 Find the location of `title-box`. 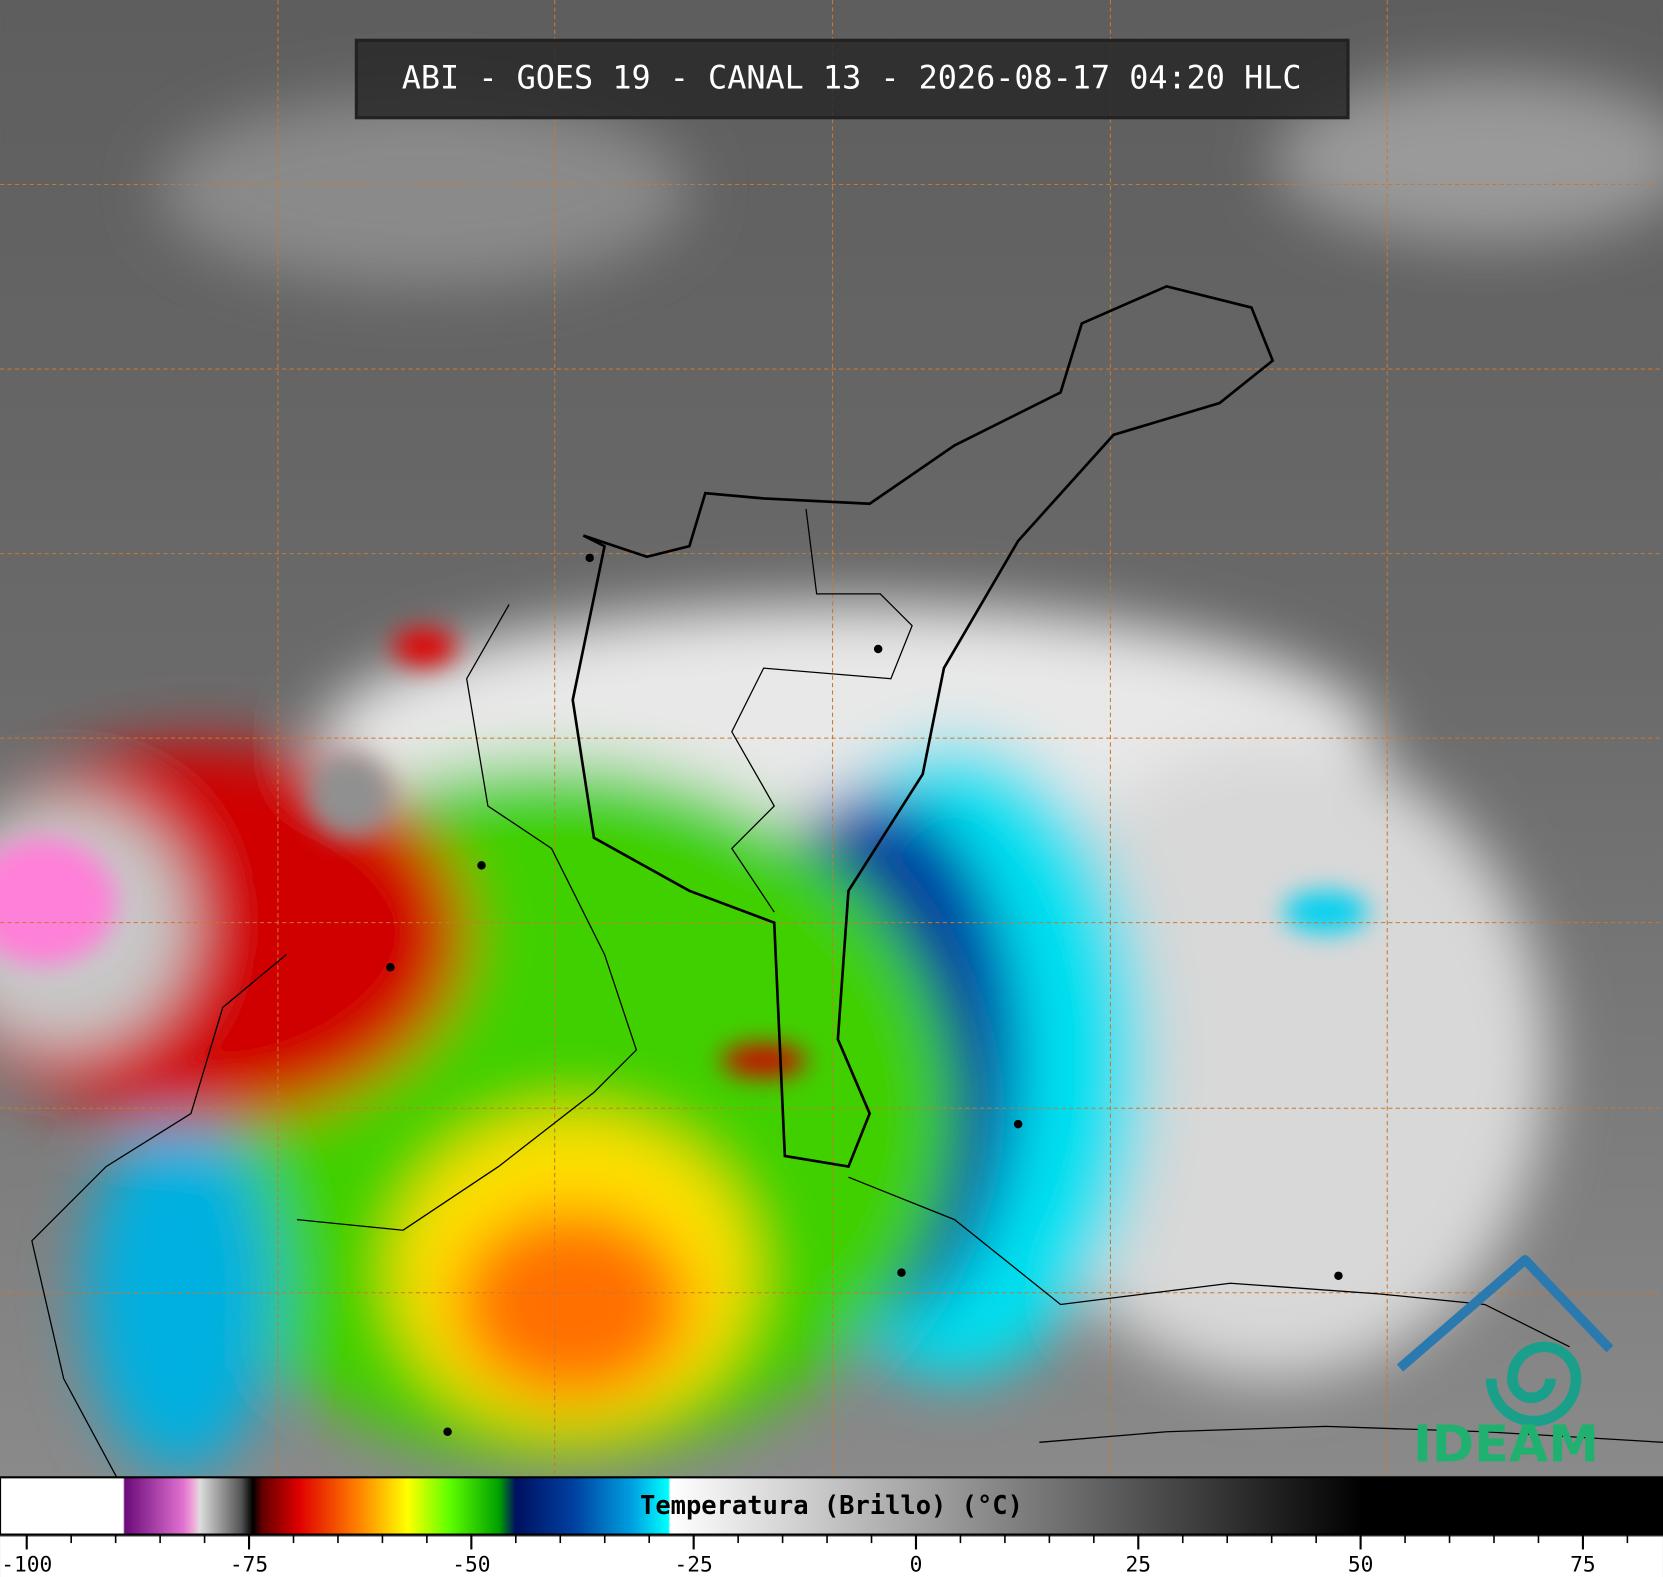

title-box is located at coordinates (852, 79).